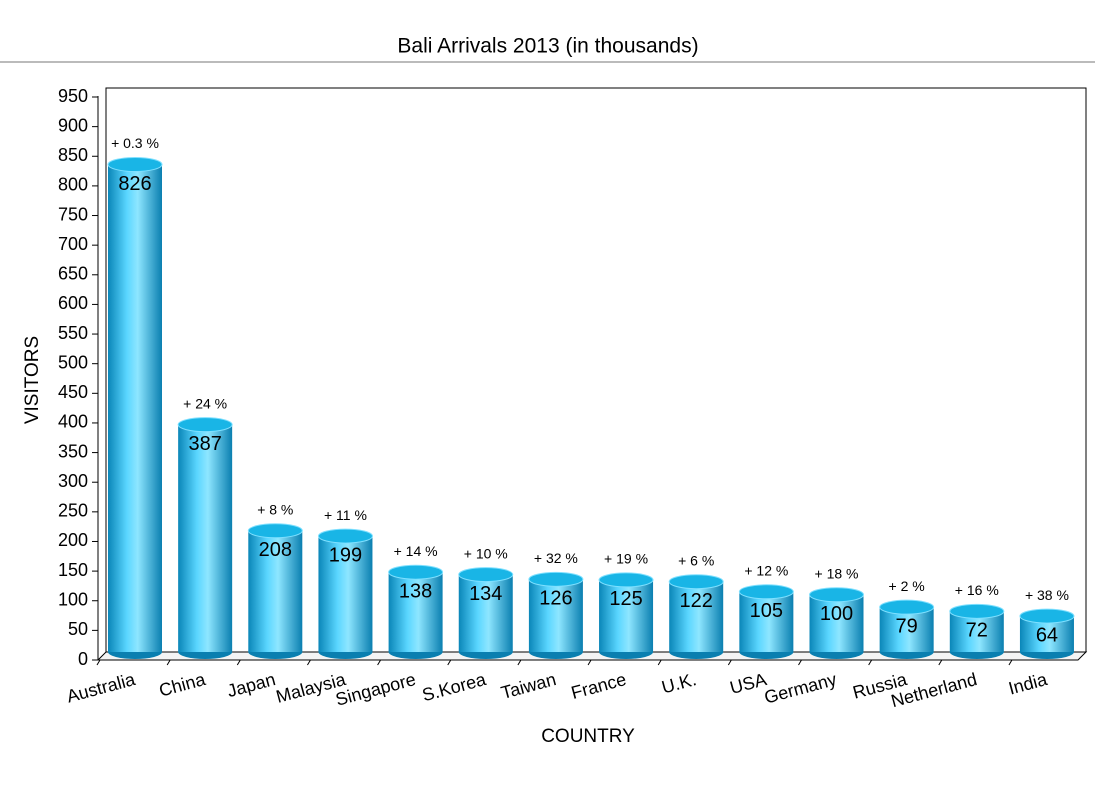  I want to click on y-tick-label: 50, so click(78, 629).